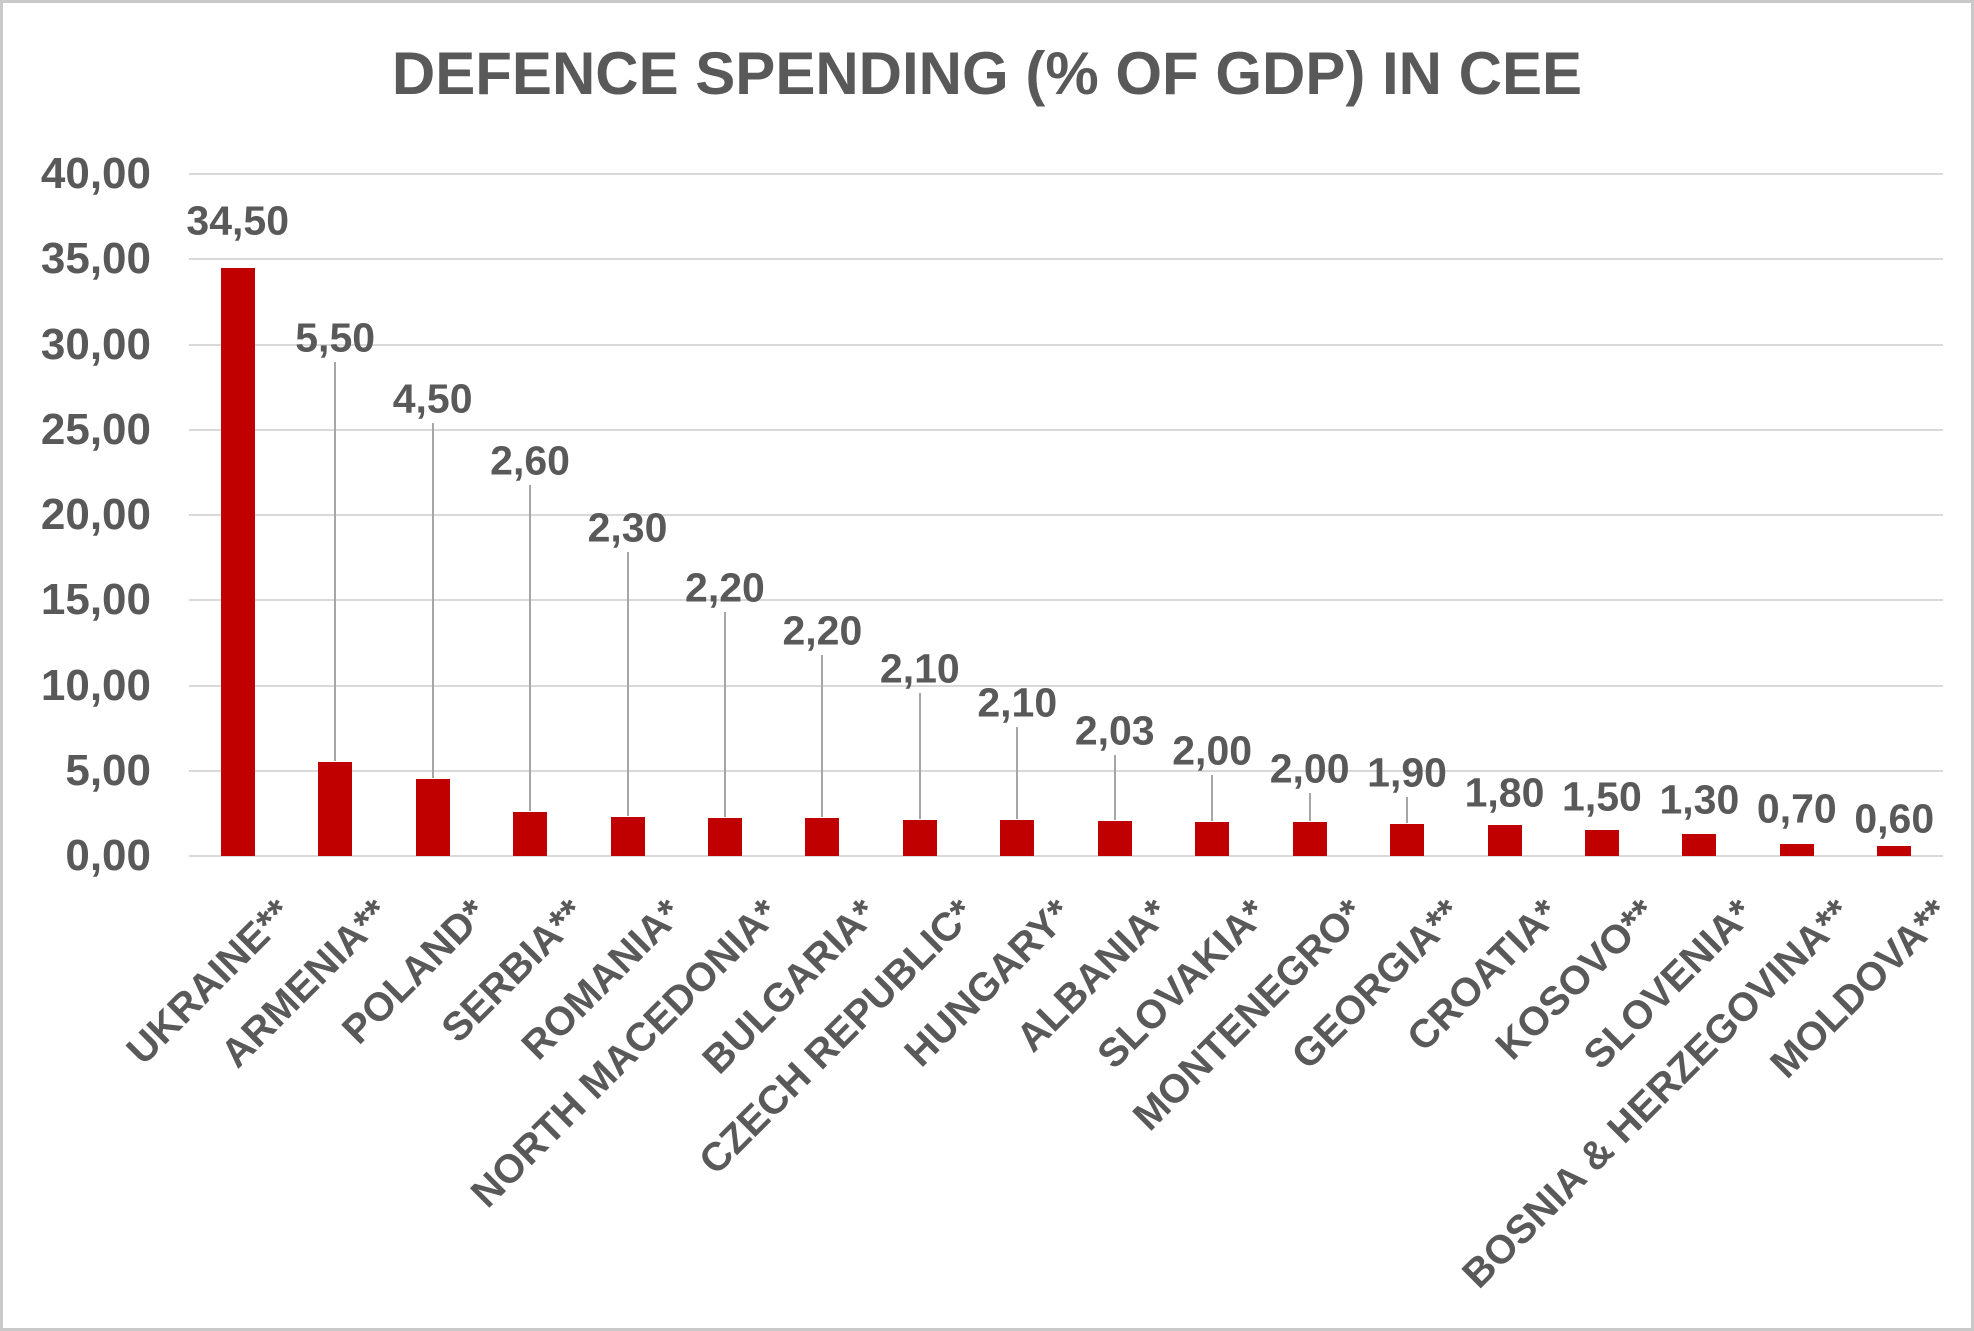 This screenshot has width=1974, height=1331. Describe the element at coordinates (1796, 808) in the screenshot. I see `bar-value-label: 0,70` at that location.